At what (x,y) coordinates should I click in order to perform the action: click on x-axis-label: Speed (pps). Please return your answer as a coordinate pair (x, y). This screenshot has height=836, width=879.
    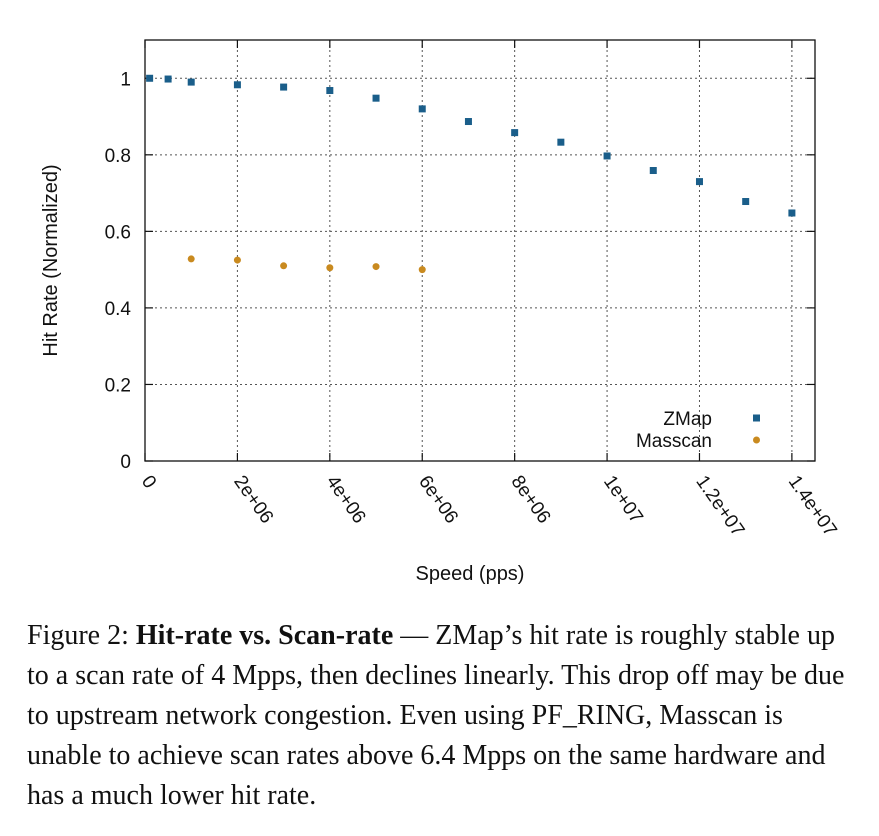
    Looking at the image, I should click on (470, 574).